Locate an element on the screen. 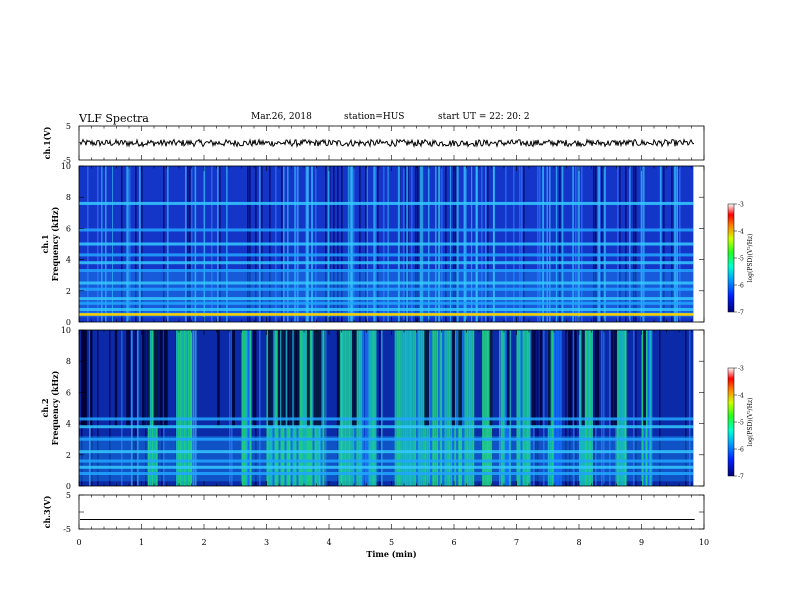  freq-ytick-label: 4 is located at coordinates (68, 260).